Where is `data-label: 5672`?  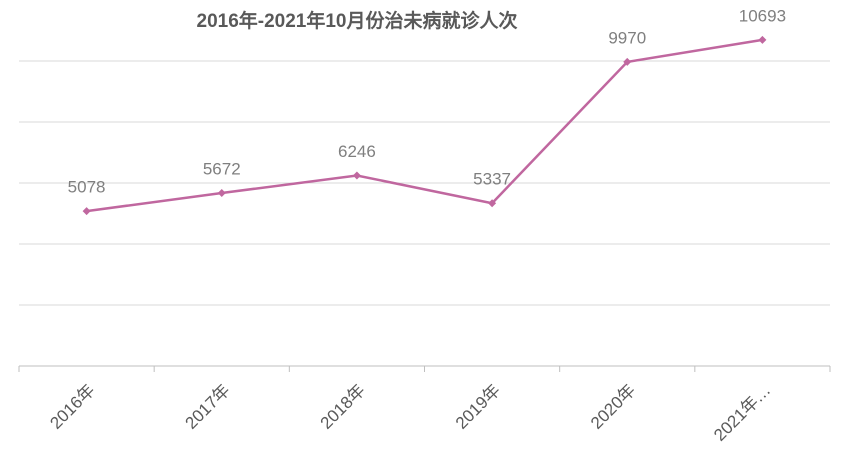
data-label: 5672 is located at coordinates (222, 168).